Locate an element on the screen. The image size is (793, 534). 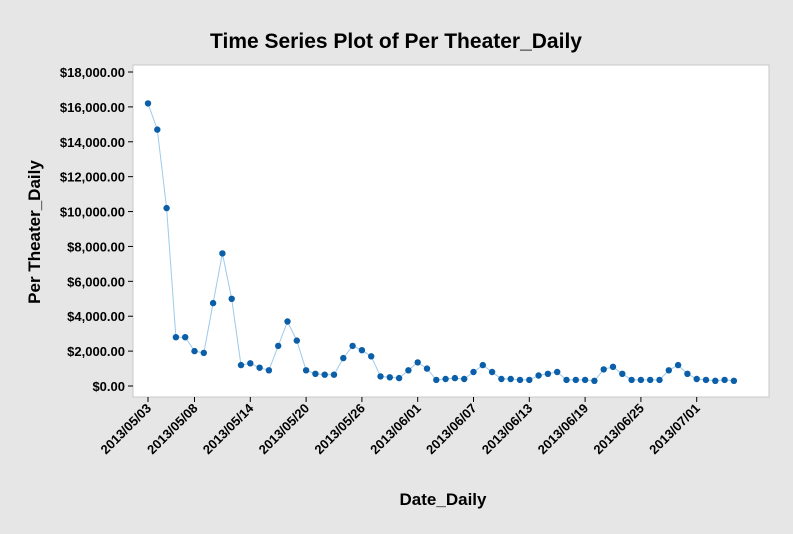
y-tick-label: $10,000.00 is located at coordinates (92, 212).